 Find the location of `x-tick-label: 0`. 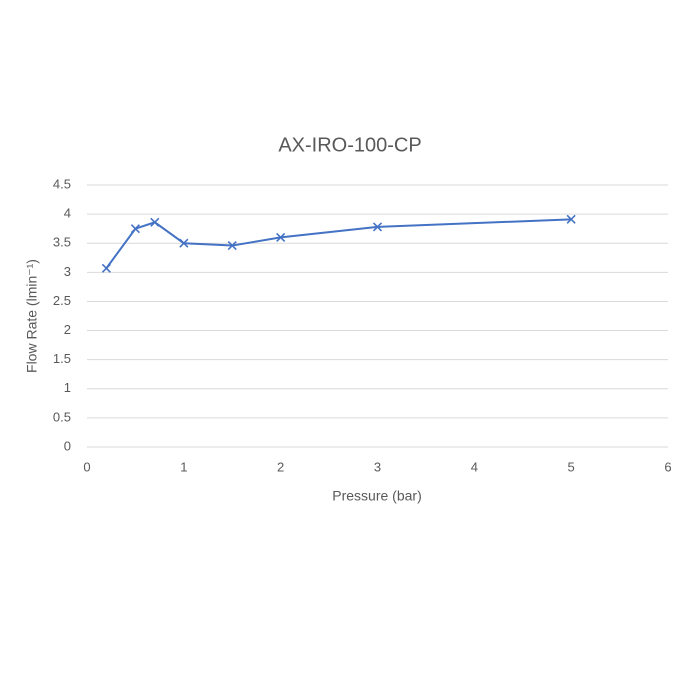

x-tick-label: 0 is located at coordinates (86, 466).